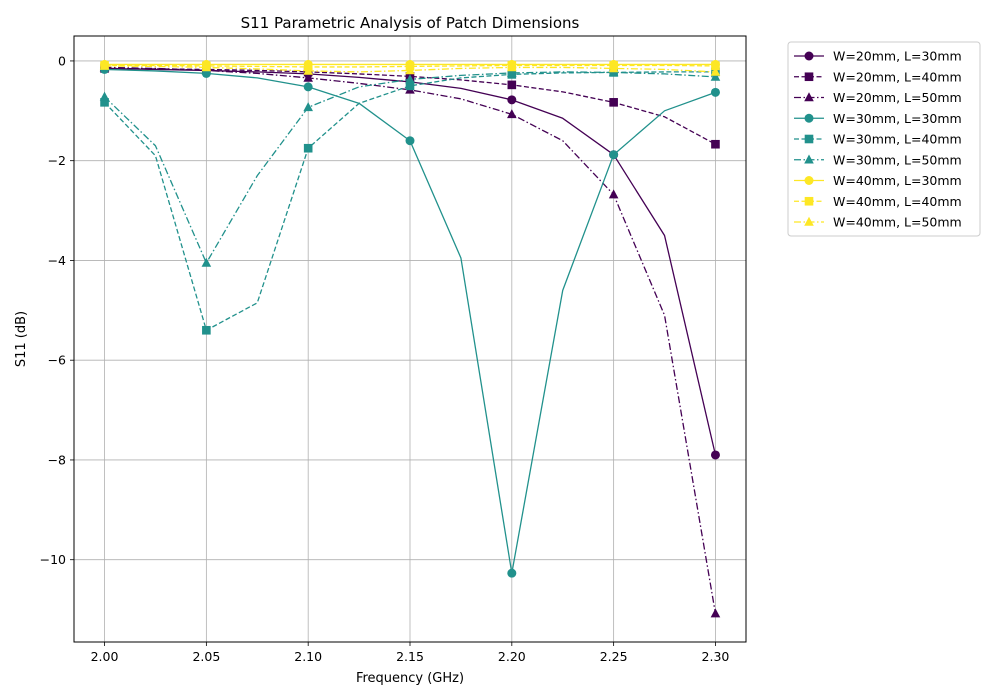  I want to click on legend-box, so click(884, 139).